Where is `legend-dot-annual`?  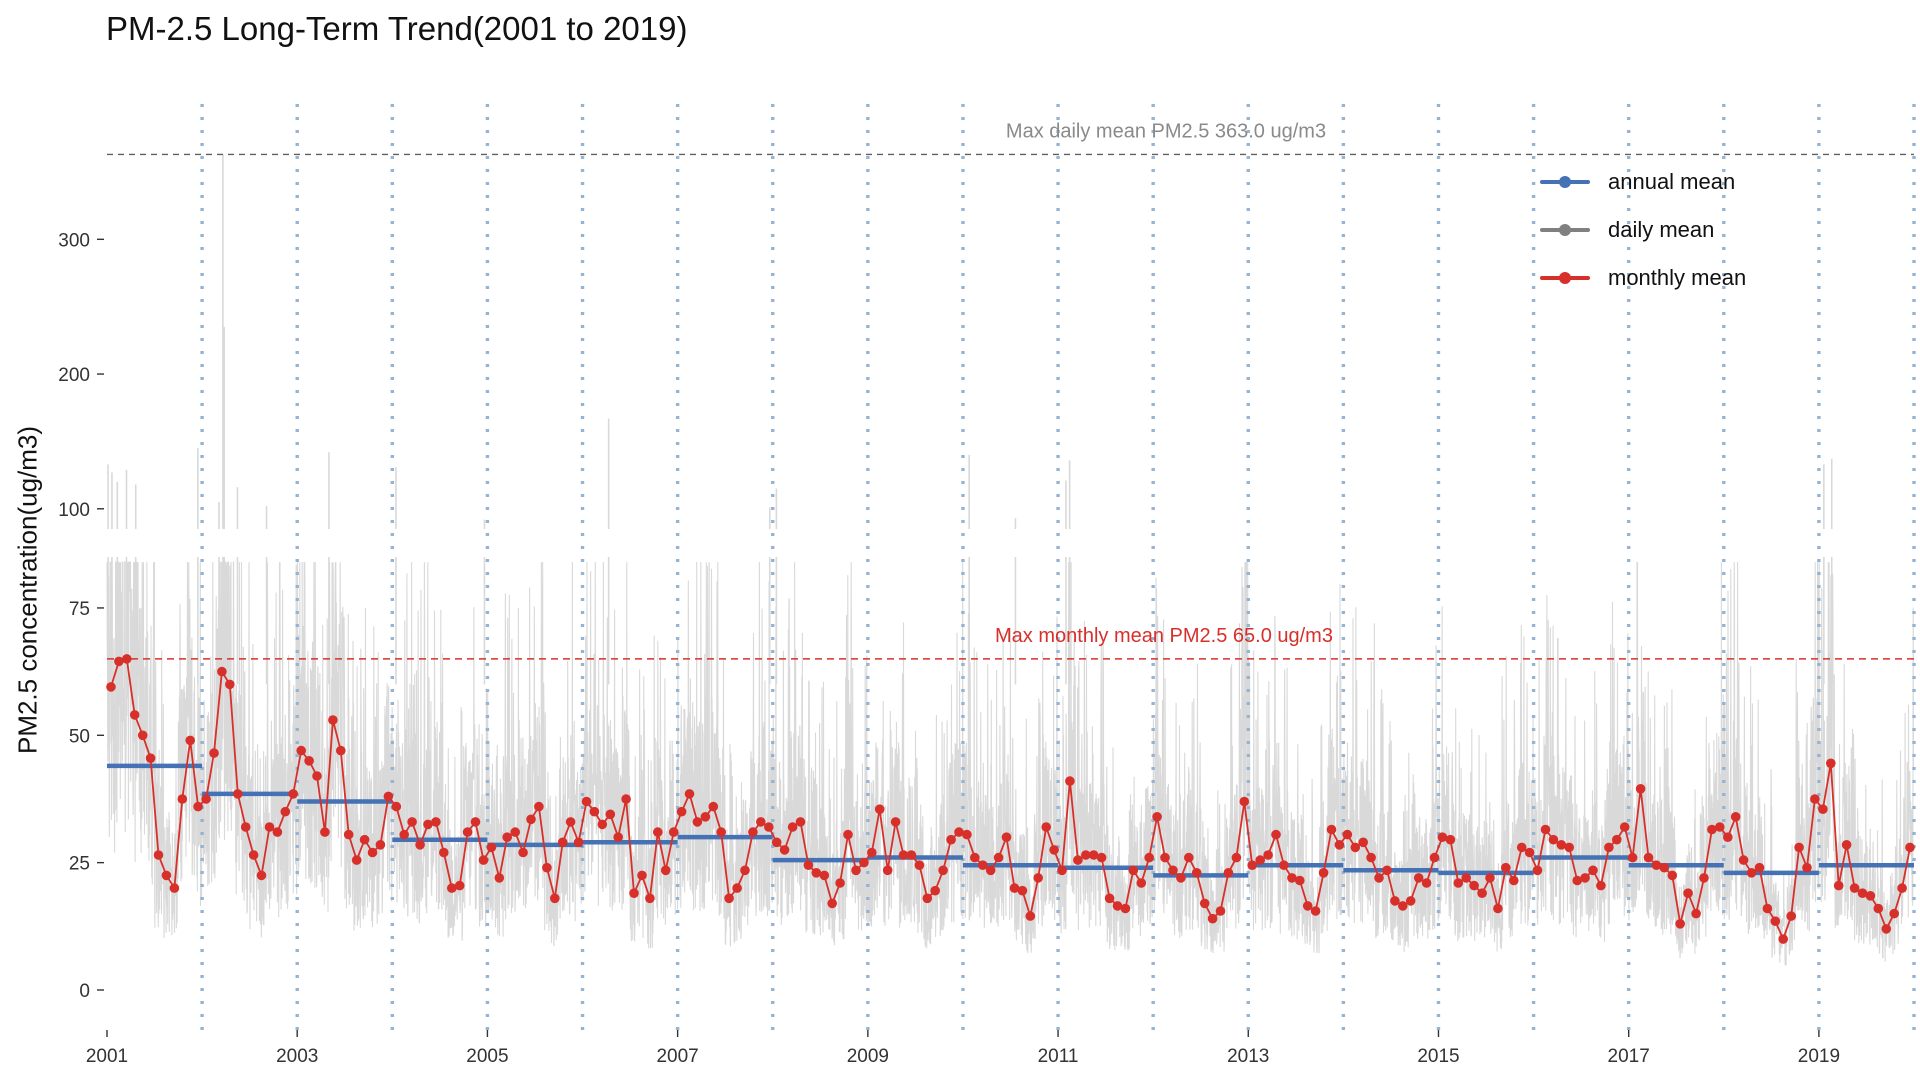 legend-dot-annual is located at coordinates (1565, 182).